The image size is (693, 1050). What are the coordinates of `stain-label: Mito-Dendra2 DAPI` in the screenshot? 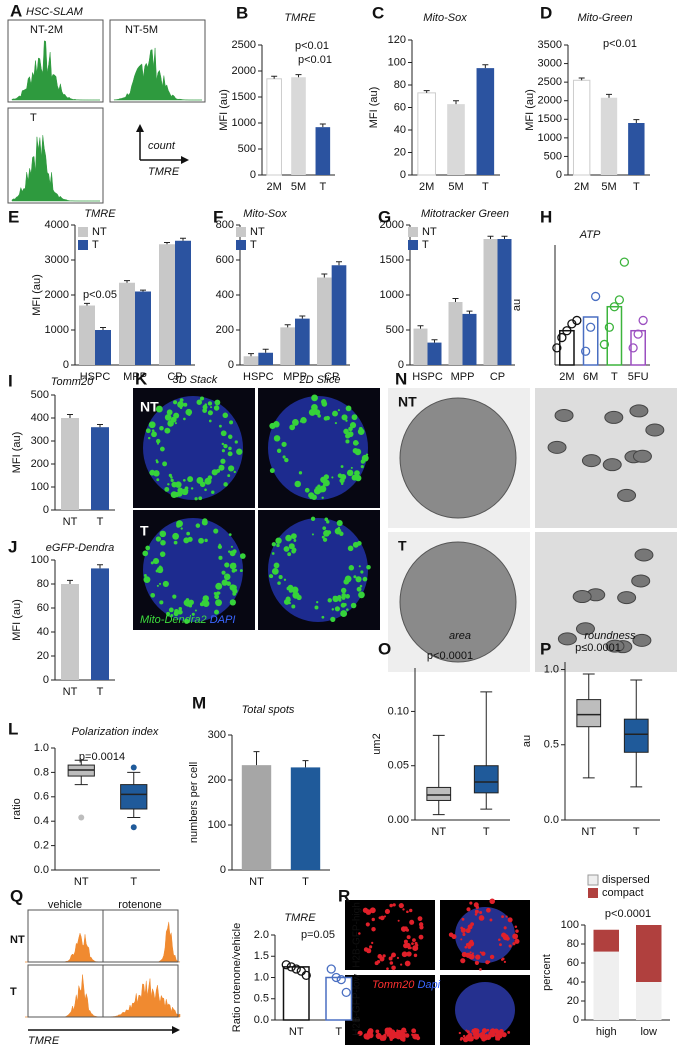 It's located at (187, 620).